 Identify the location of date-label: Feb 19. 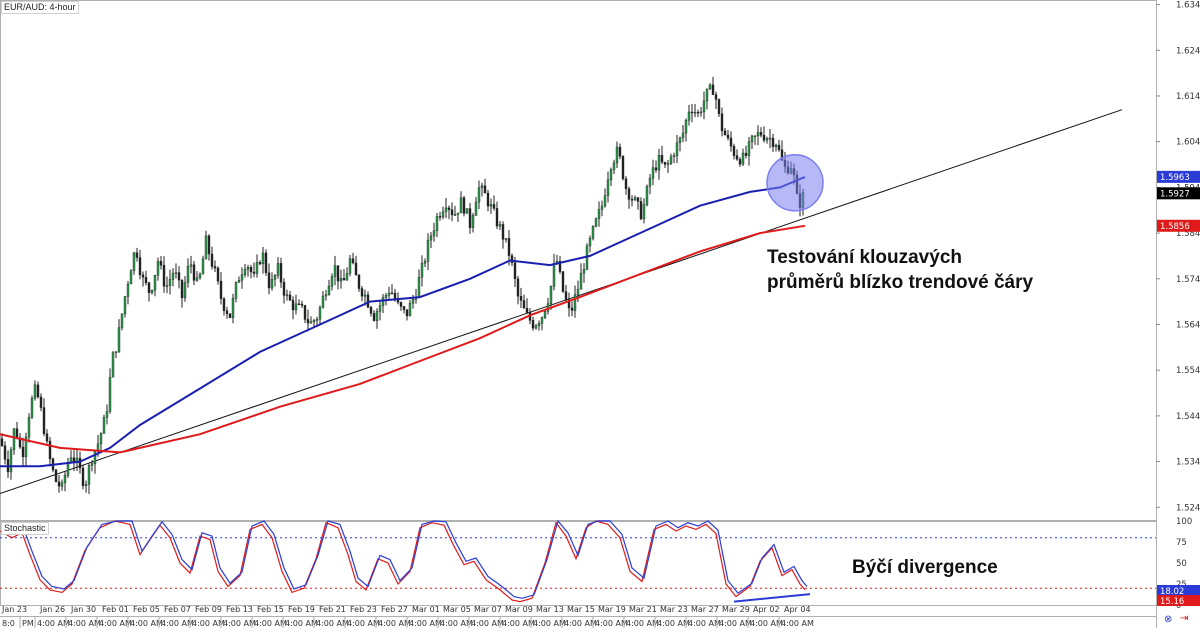
(301, 609).